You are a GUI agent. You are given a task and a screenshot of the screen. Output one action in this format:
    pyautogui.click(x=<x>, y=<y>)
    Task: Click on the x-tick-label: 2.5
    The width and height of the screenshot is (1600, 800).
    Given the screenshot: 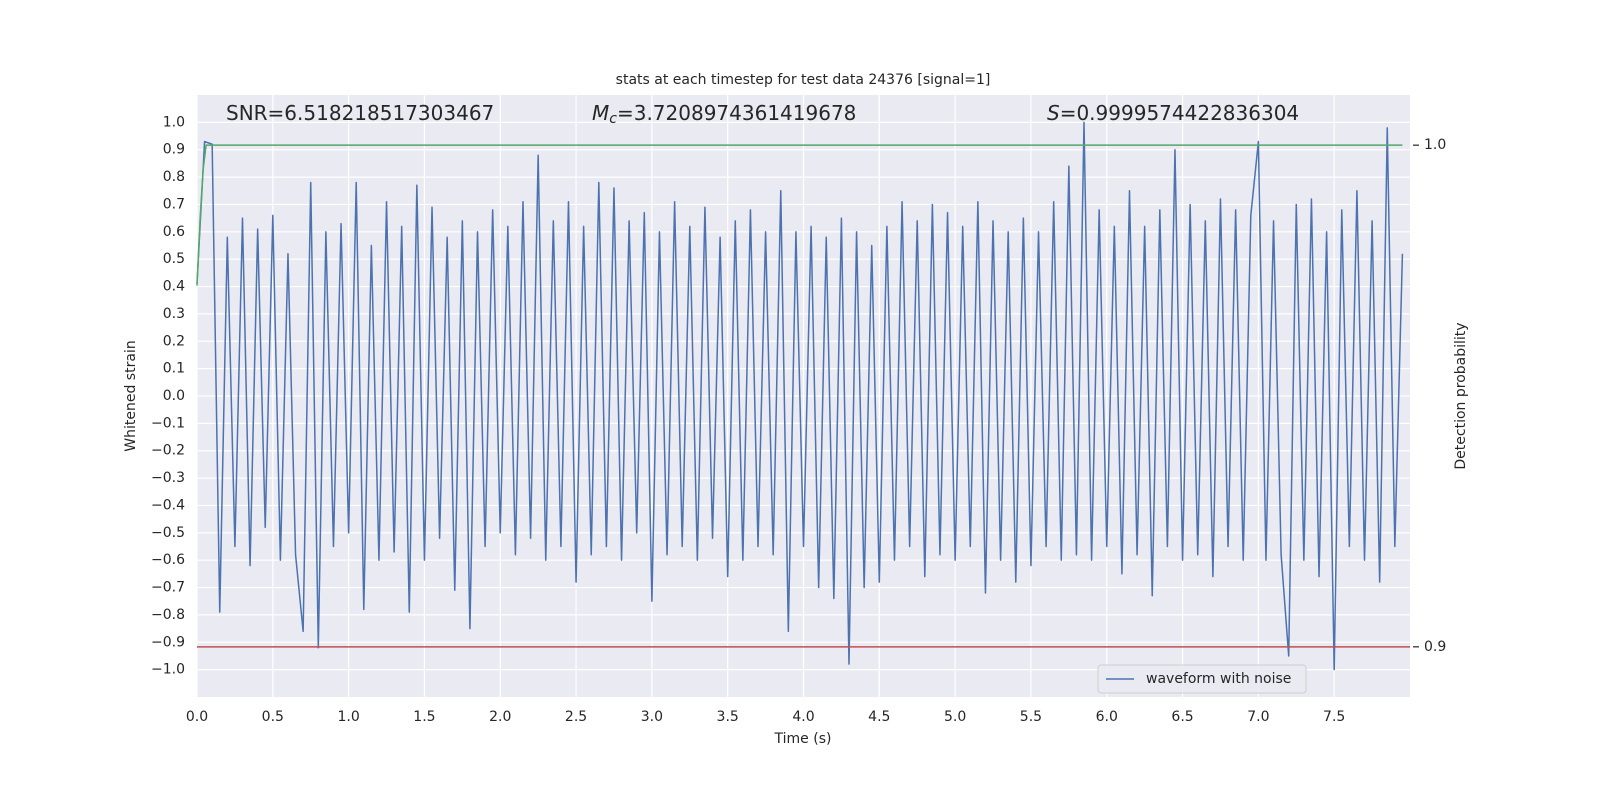 What is the action you would take?
    pyautogui.click(x=576, y=717)
    